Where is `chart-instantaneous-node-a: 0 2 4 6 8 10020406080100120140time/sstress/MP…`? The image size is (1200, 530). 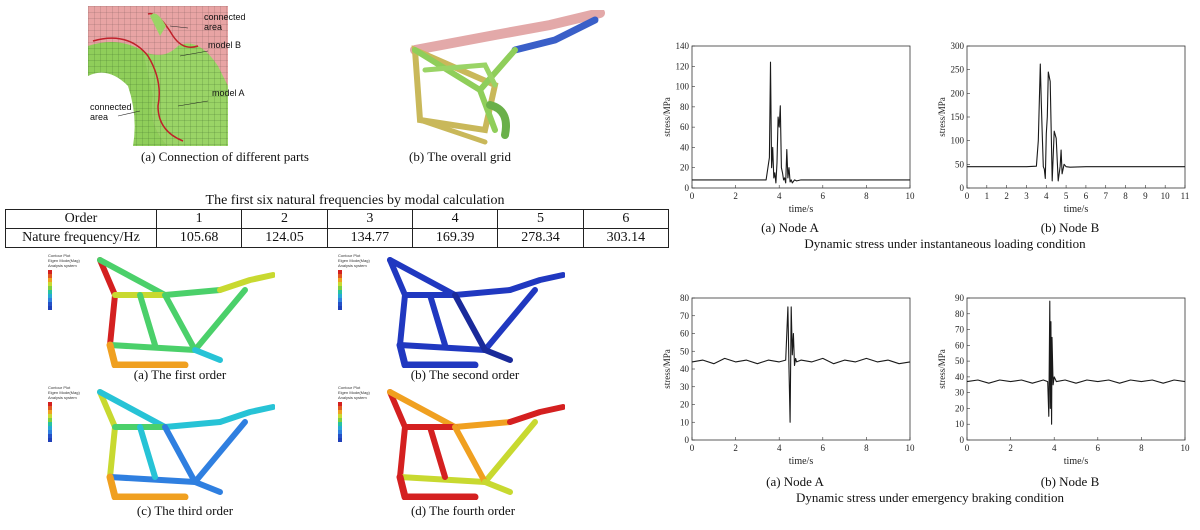 chart-instantaneous-node-a: 0 2 4 6 8 10020406080100120140time/sstress/MP… is located at coordinates (788, 128).